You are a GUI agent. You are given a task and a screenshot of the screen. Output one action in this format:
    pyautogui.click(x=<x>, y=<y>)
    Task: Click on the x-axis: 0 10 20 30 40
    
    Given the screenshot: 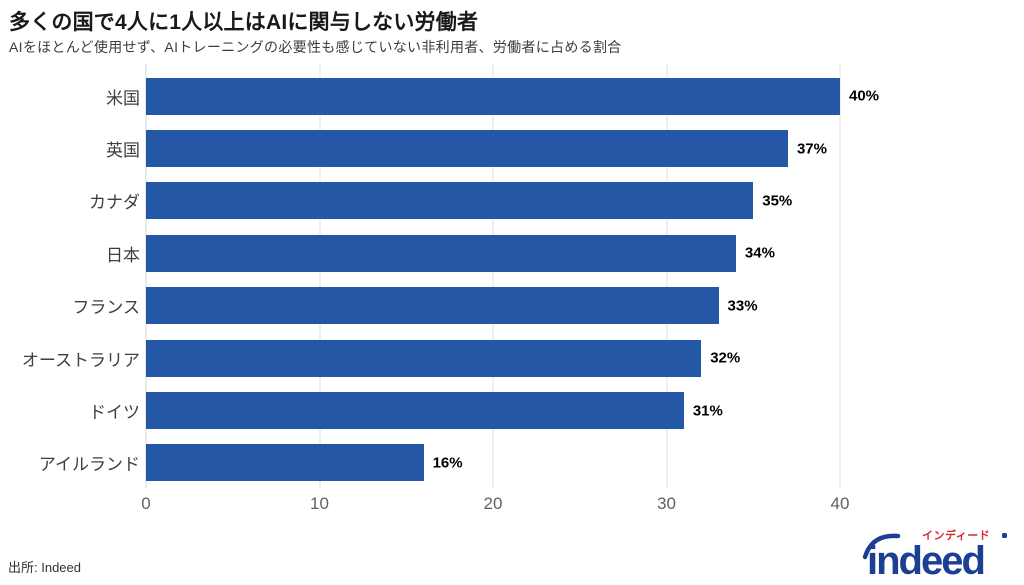 What is the action you would take?
    pyautogui.click(x=495, y=505)
    